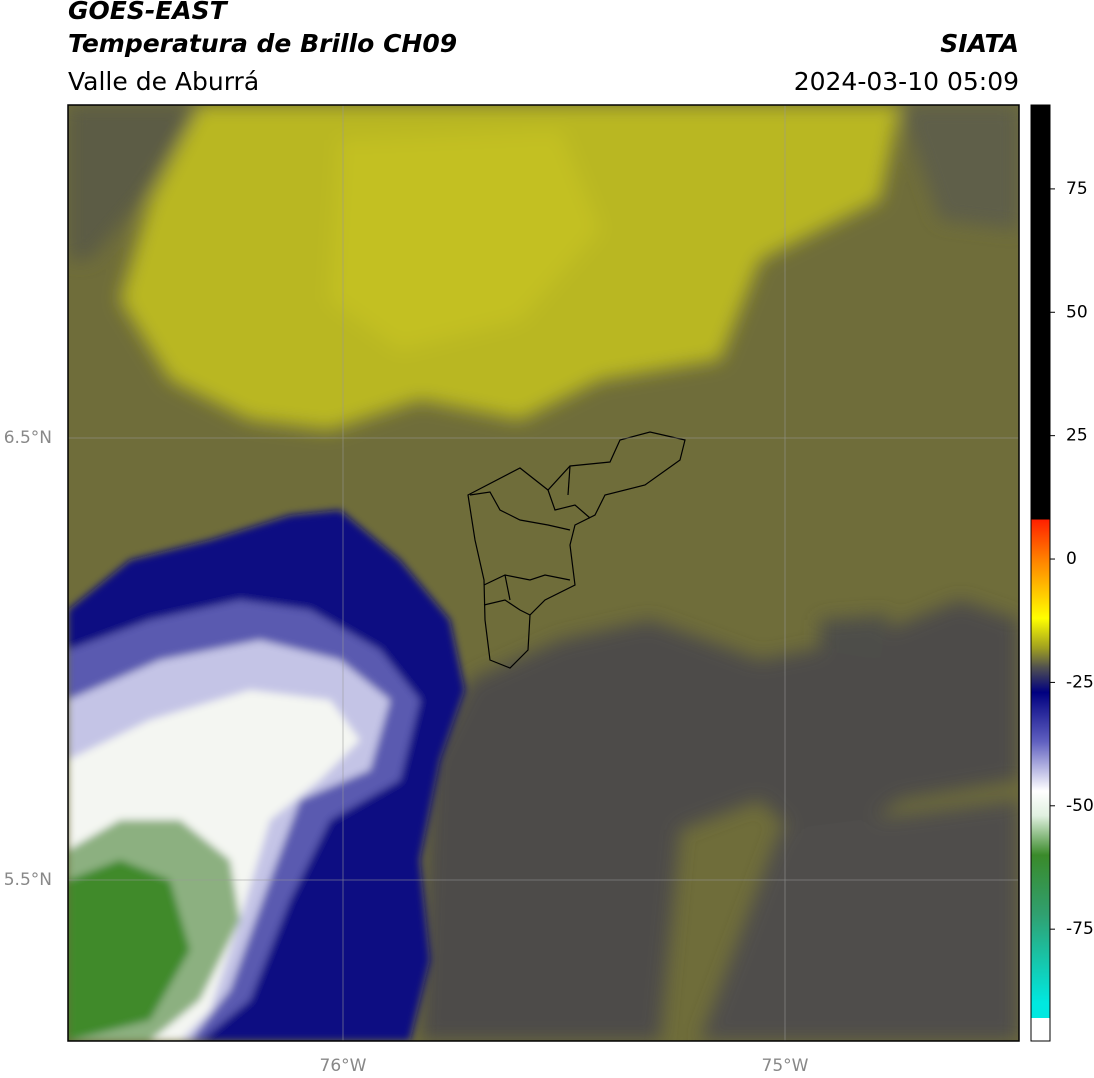 Image resolution: width=1094 pixels, height=1078 pixels. What do you see at coordinates (1080, 806) in the screenshot?
I see `colorbar-tick-label: -50` at bounding box center [1080, 806].